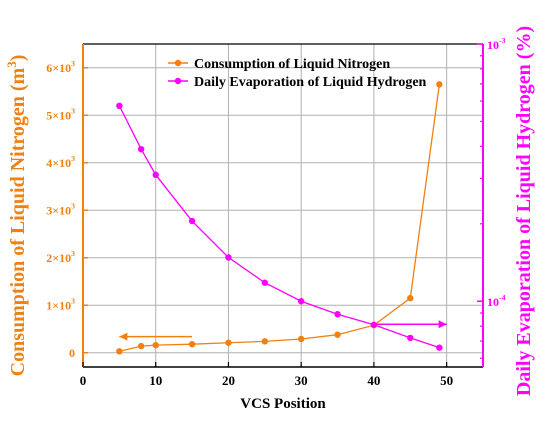 This screenshot has height=423, width=550. What do you see at coordinates (16, 216) in the screenshot?
I see `y-left-axis-title: Consumption of Liquid Nitrogen (m3)` at bounding box center [16, 216].